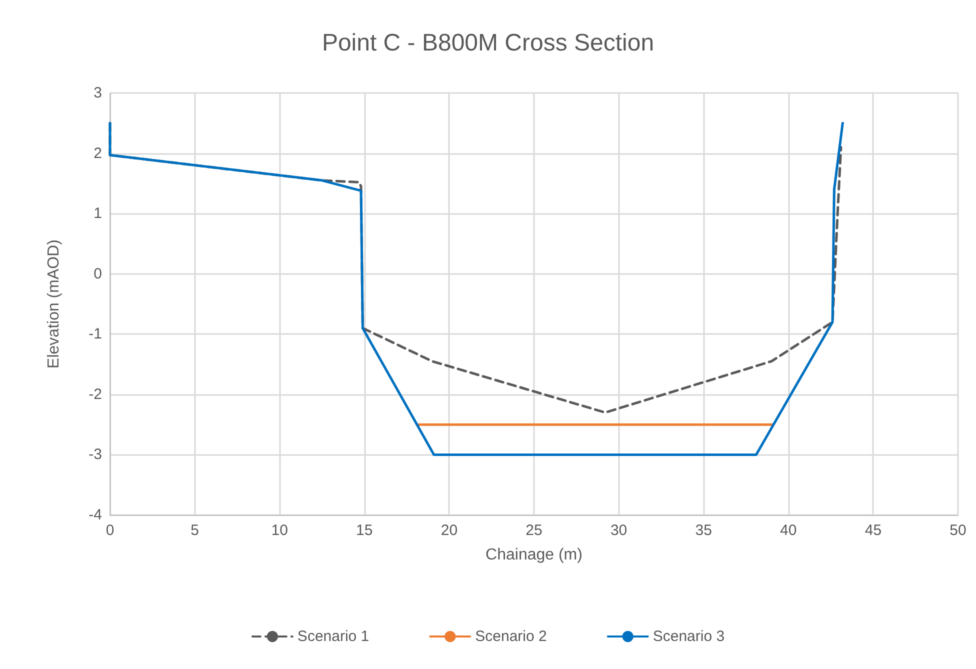 The width and height of the screenshot is (976, 669). What do you see at coordinates (95, 515) in the screenshot?
I see `y-tick-label: -4` at bounding box center [95, 515].